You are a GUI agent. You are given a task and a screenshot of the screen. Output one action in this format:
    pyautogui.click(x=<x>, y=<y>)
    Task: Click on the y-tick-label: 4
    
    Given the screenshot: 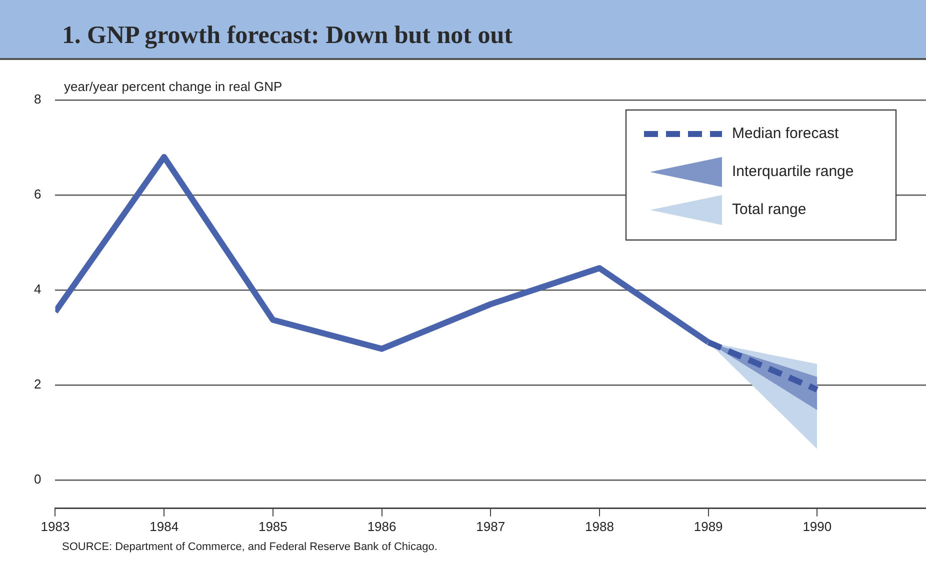 What is the action you would take?
    pyautogui.click(x=38, y=289)
    